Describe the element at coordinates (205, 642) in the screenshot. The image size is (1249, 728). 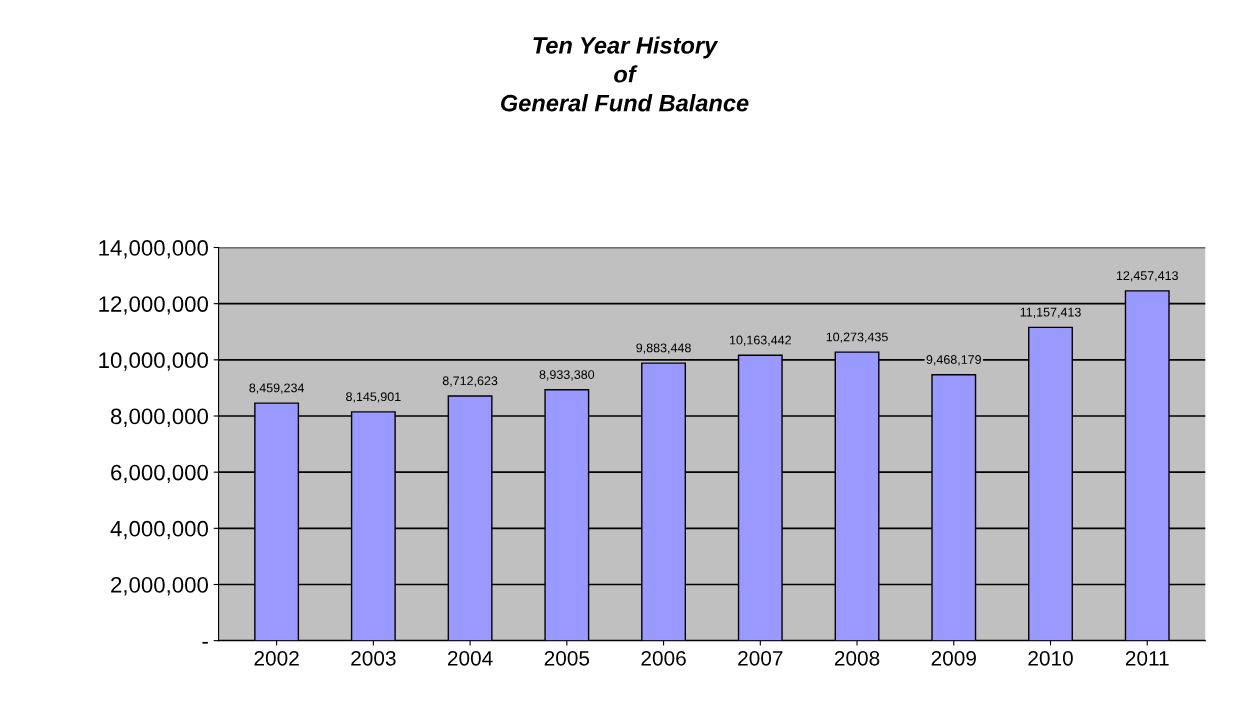
I see `y-tick-label: -` at that location.